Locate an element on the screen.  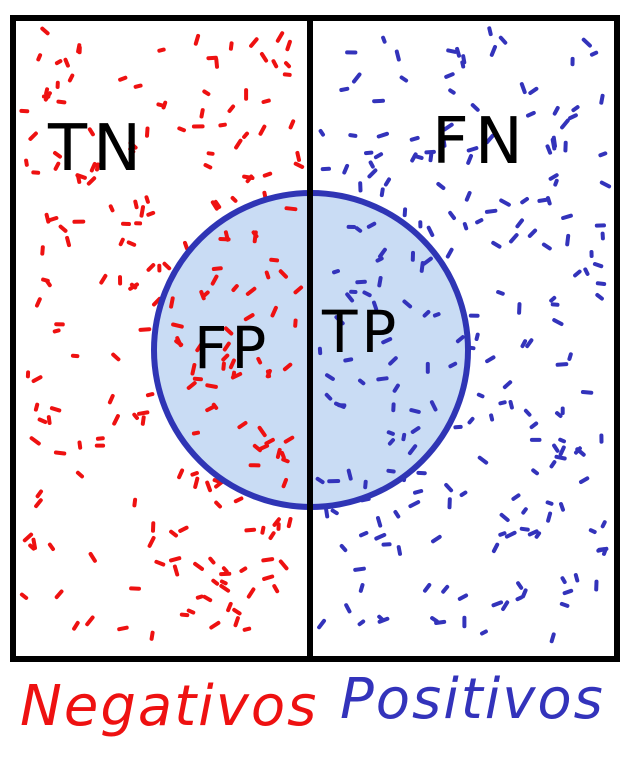
negative-dots-selected is located at coordinates (236, 347).